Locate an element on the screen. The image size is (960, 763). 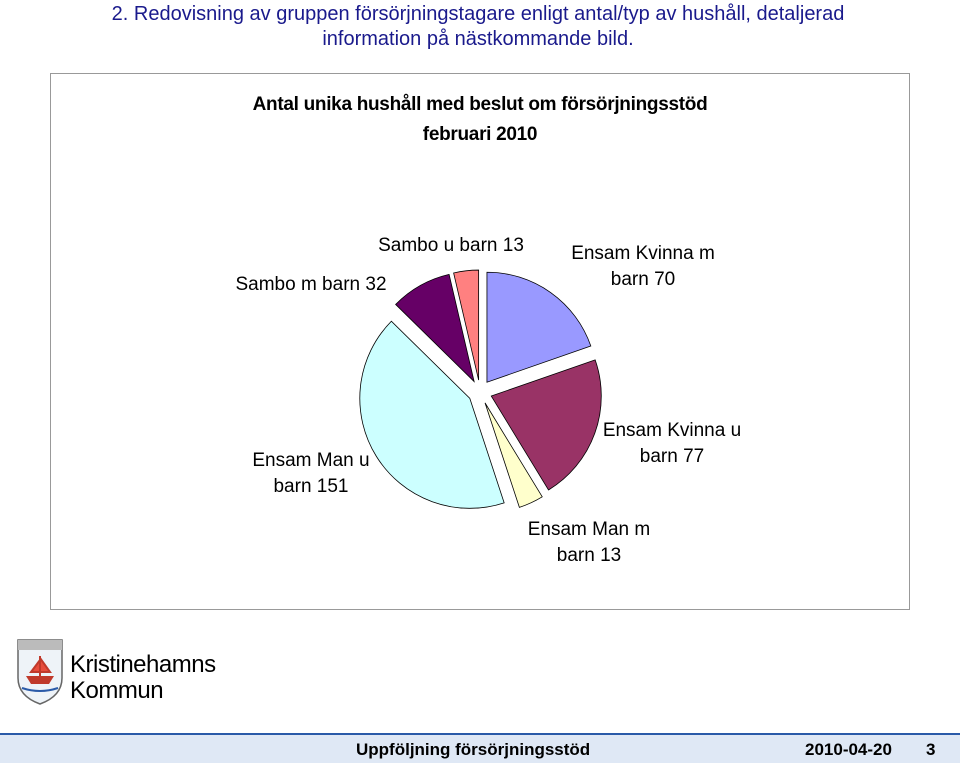
slice-label: Sambo u barn 13 is located at coordinates (451, 246).